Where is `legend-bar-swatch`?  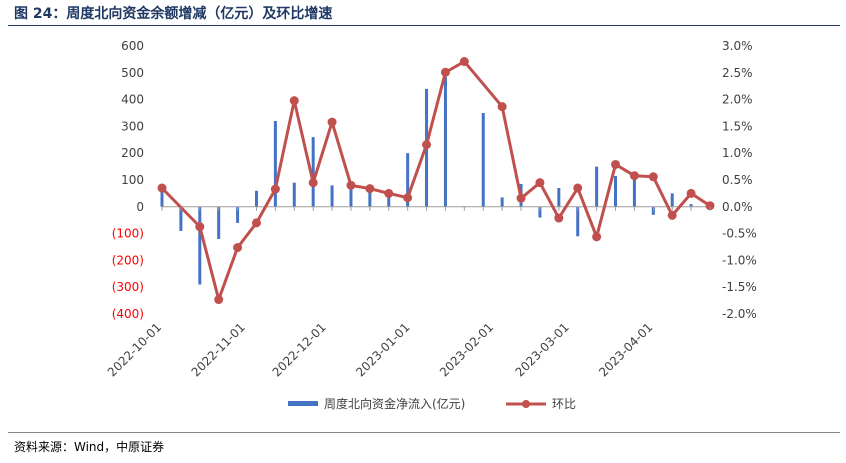 legend-bar-swatch is located at coordinates (303, 403).